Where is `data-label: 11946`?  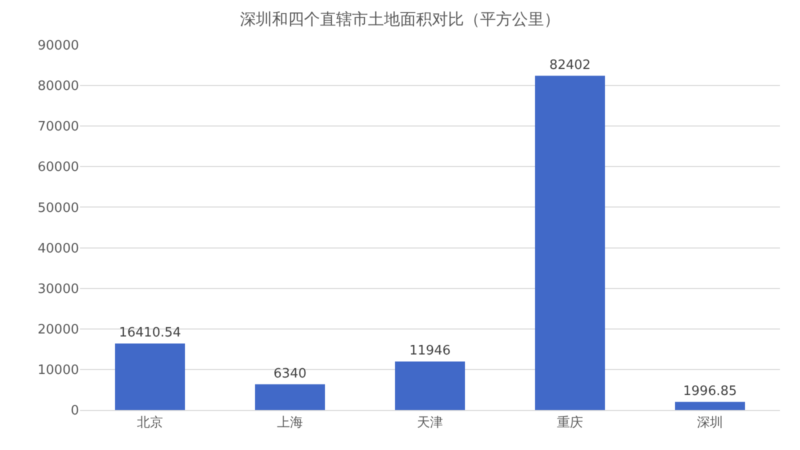 data-label: 11946 is located at coordinates (430, 351).